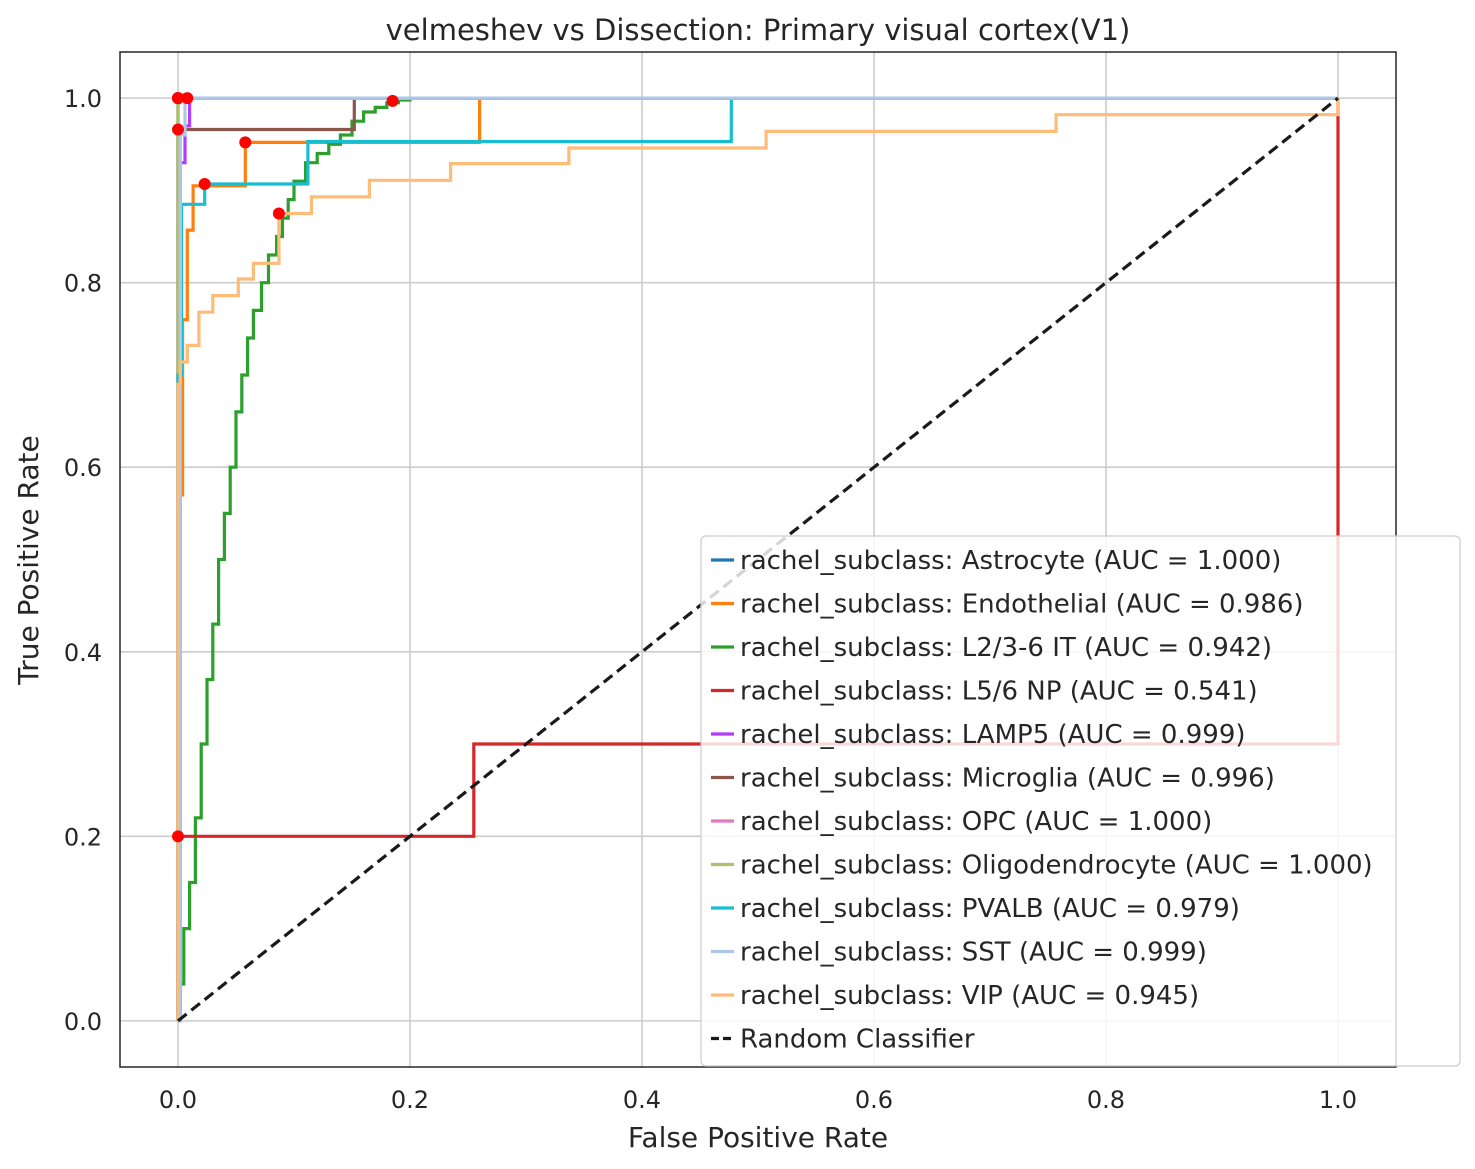  I want to click on x-tick-label: 0.0, so click(178, 1100).